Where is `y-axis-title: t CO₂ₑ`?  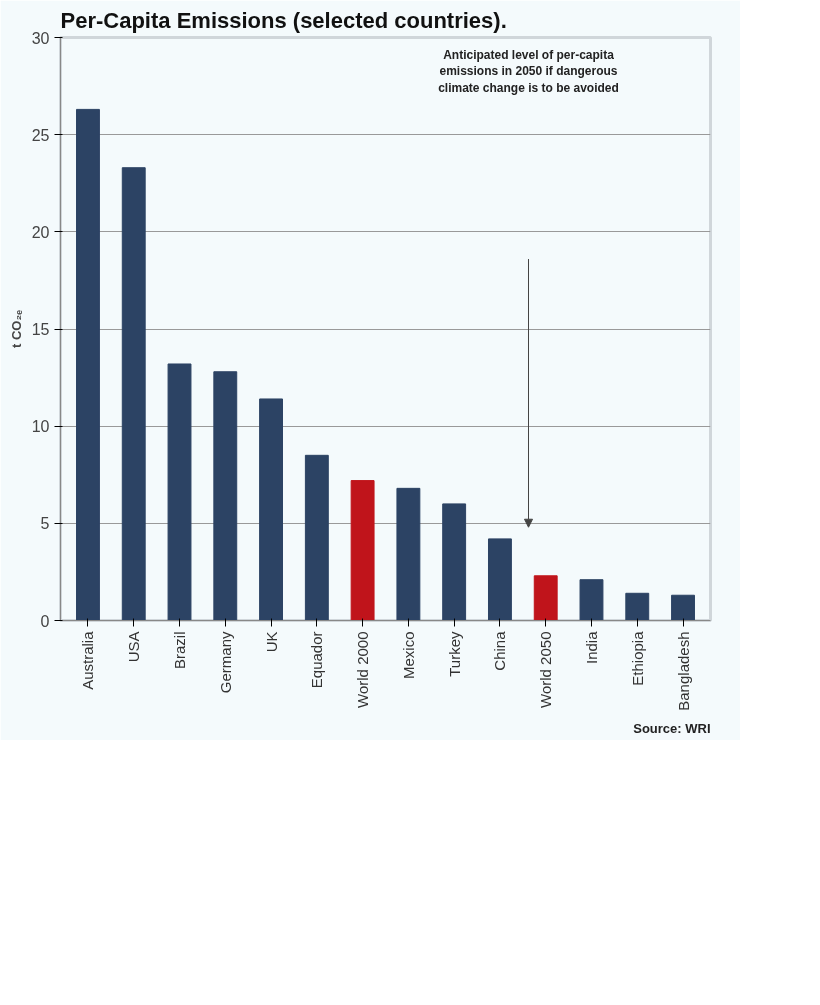 y-axis-title: t CO₂ₑ is located at coordinates (16, 329).